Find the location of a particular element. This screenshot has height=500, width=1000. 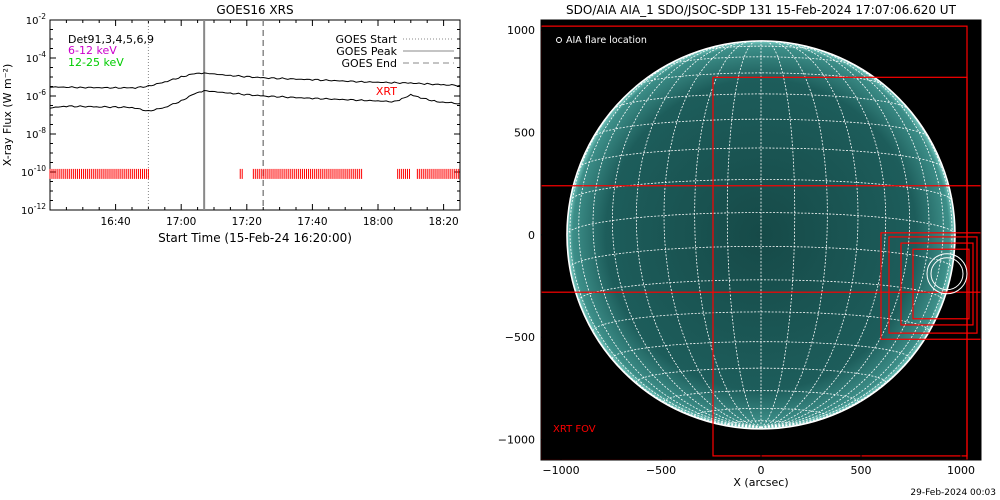

map-x-tick-label: 500 is located at coordinates (861, 470).